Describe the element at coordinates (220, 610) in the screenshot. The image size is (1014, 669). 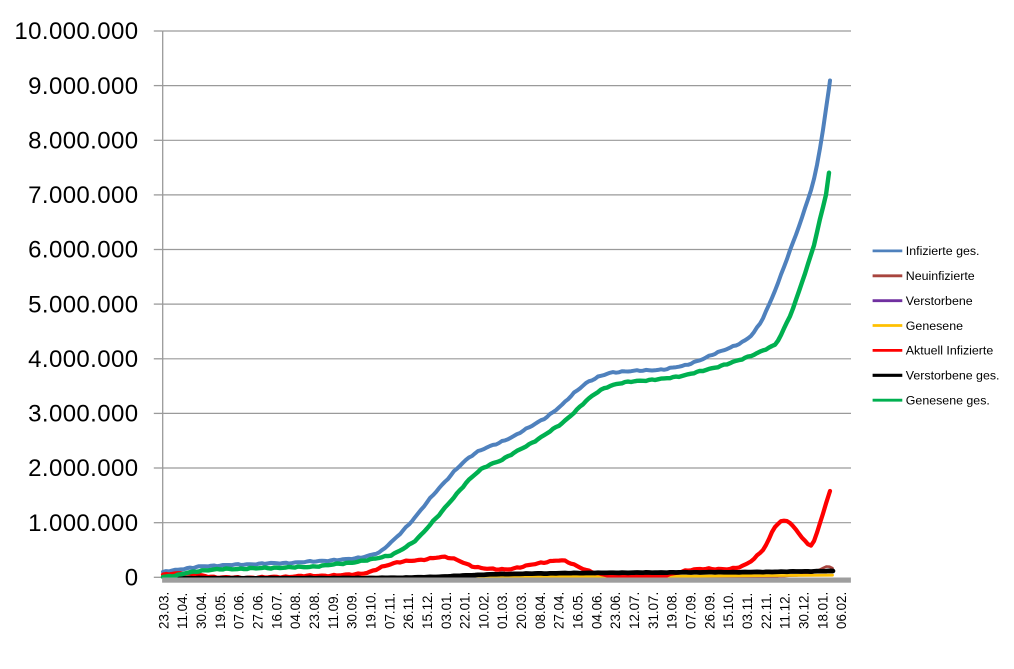
I see `svg-text: 19.05.` at that location.